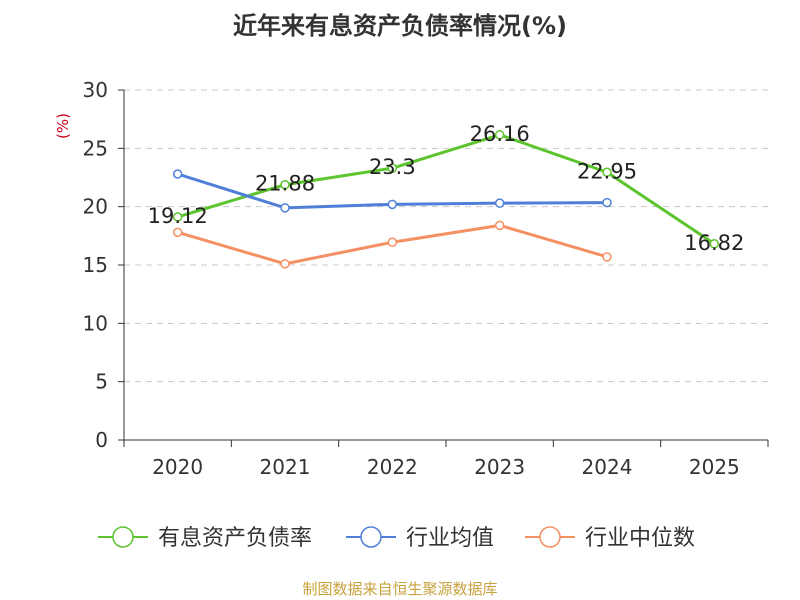 Image resolution: width=800 pixels, height=600 pixels. Describe the element at coordinates (95, 90) in the screenshot. I see `y-tick-label: 30` at that location.